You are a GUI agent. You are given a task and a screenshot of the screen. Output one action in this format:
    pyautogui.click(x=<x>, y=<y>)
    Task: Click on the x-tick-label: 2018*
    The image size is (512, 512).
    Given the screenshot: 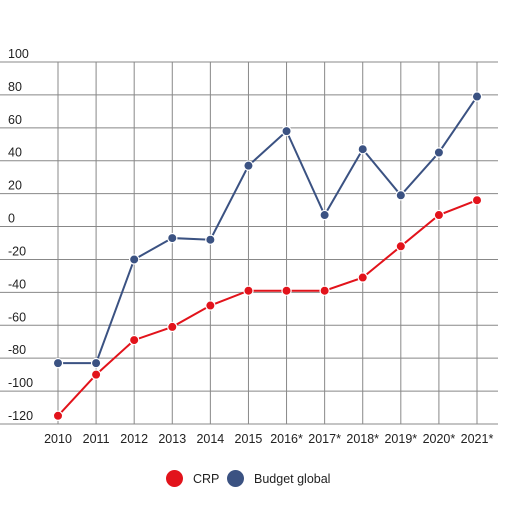 What is the action you would take?
    pyautogui.click(x=362, y=439)
    